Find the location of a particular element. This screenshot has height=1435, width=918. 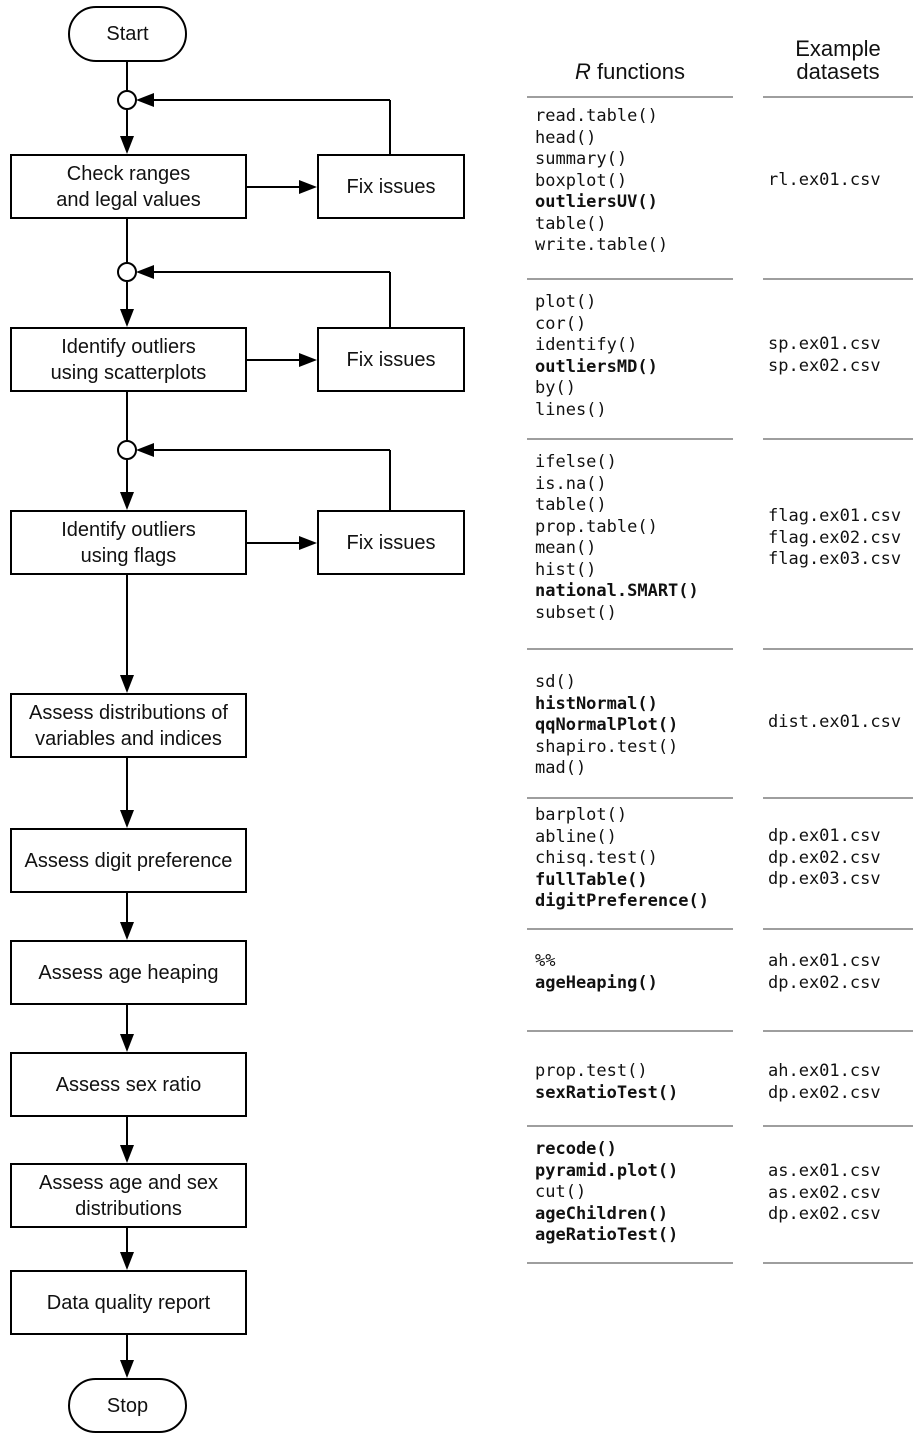

r-function-name: prop.table() is located at coordinates (596, 526).